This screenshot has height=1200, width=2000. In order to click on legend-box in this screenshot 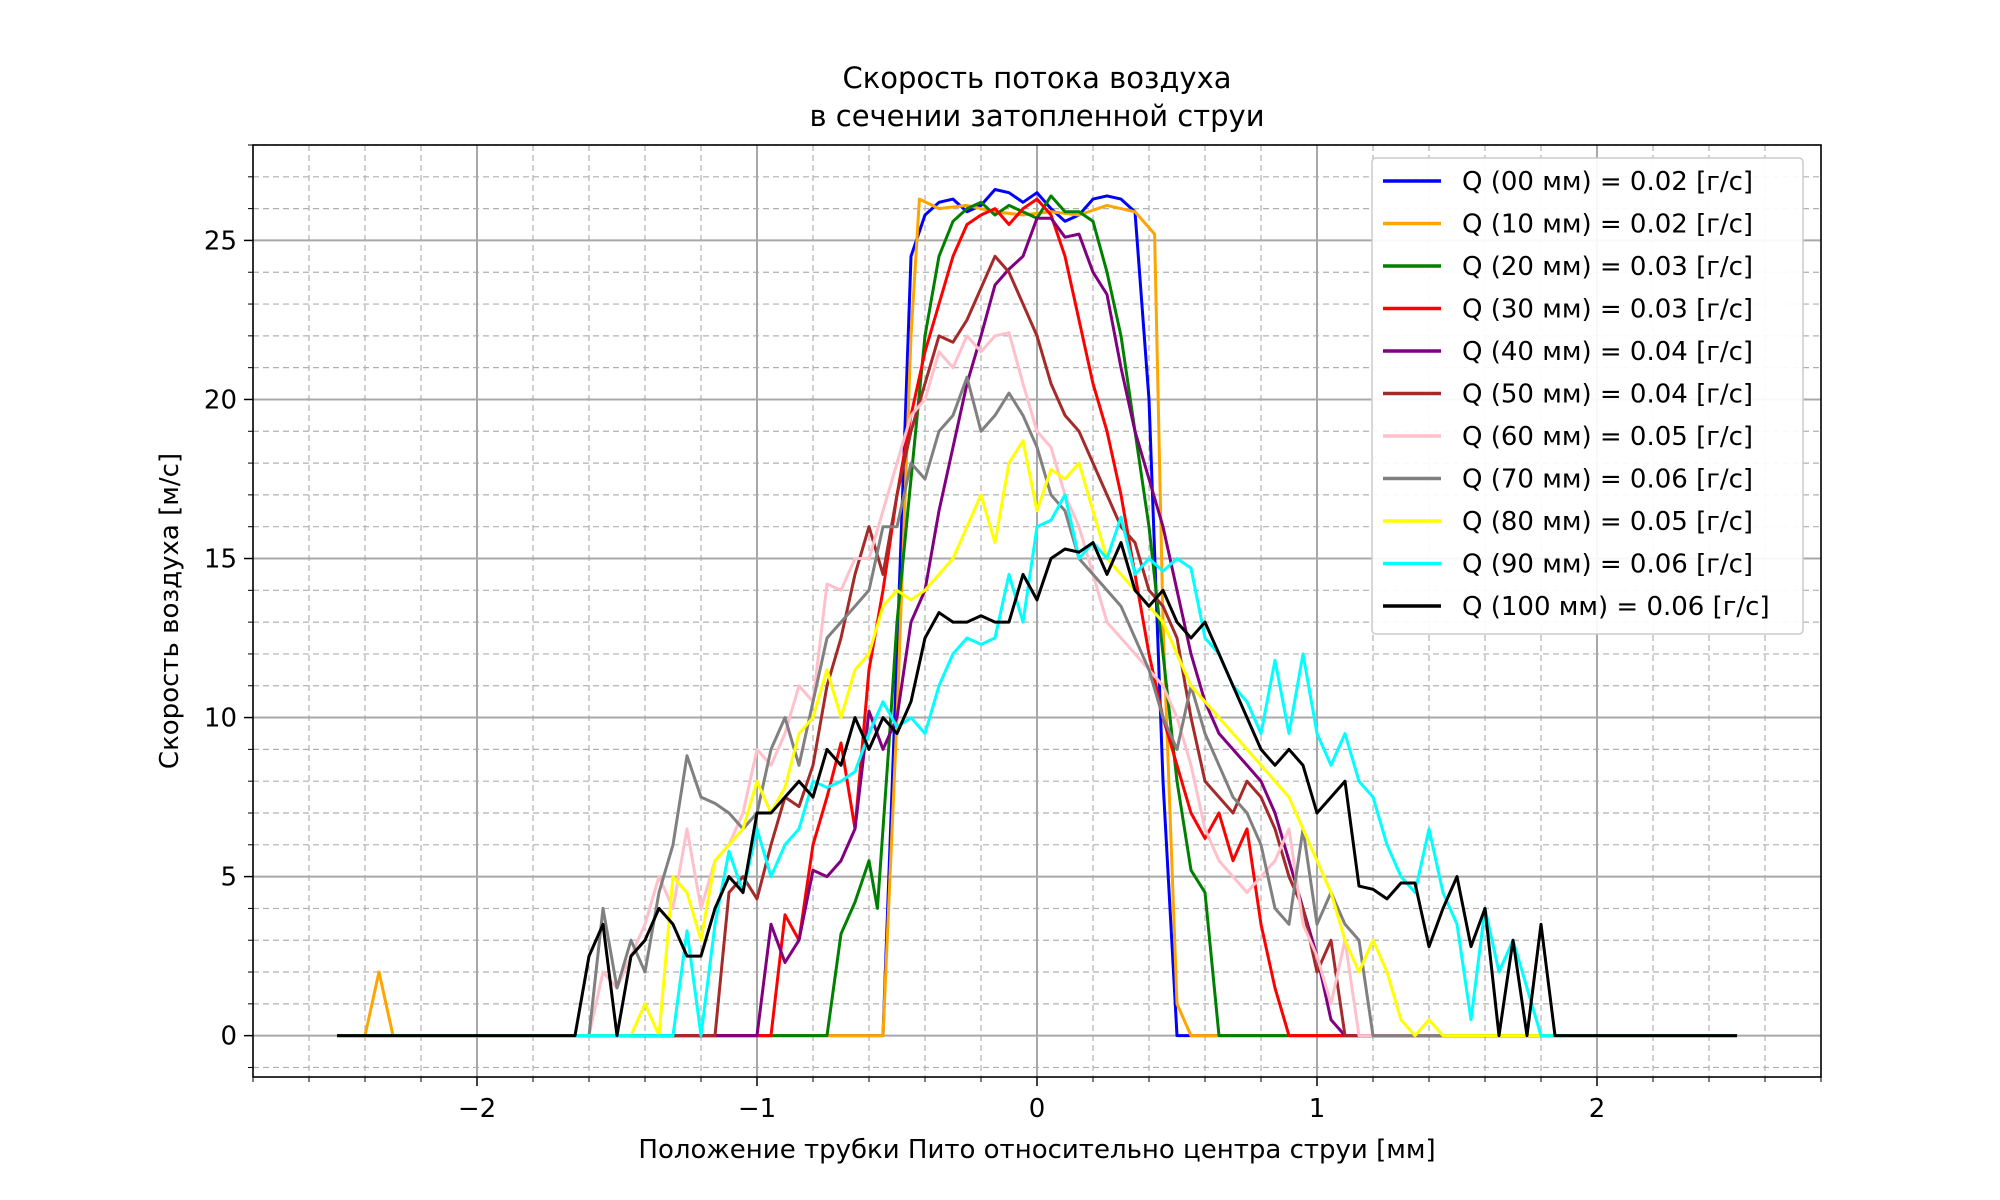, I will do `click(1587, 396)`.